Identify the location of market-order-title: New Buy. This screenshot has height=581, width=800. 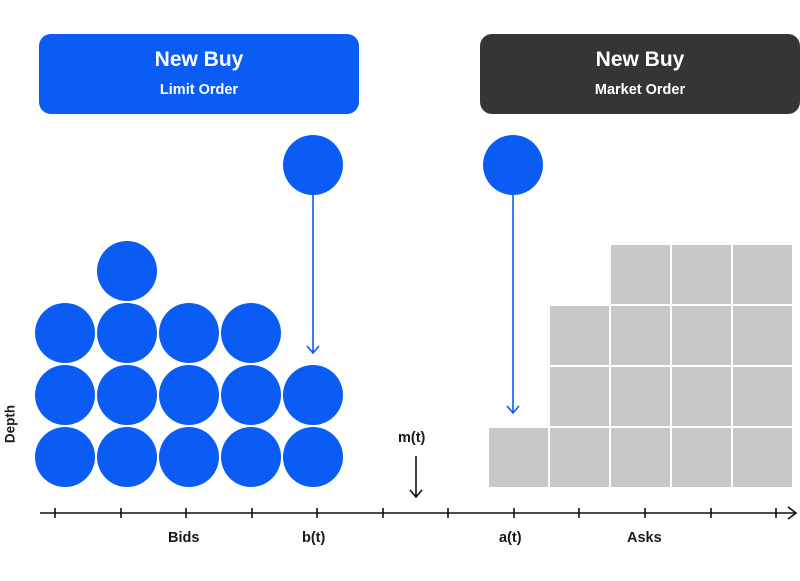
(640, 59).